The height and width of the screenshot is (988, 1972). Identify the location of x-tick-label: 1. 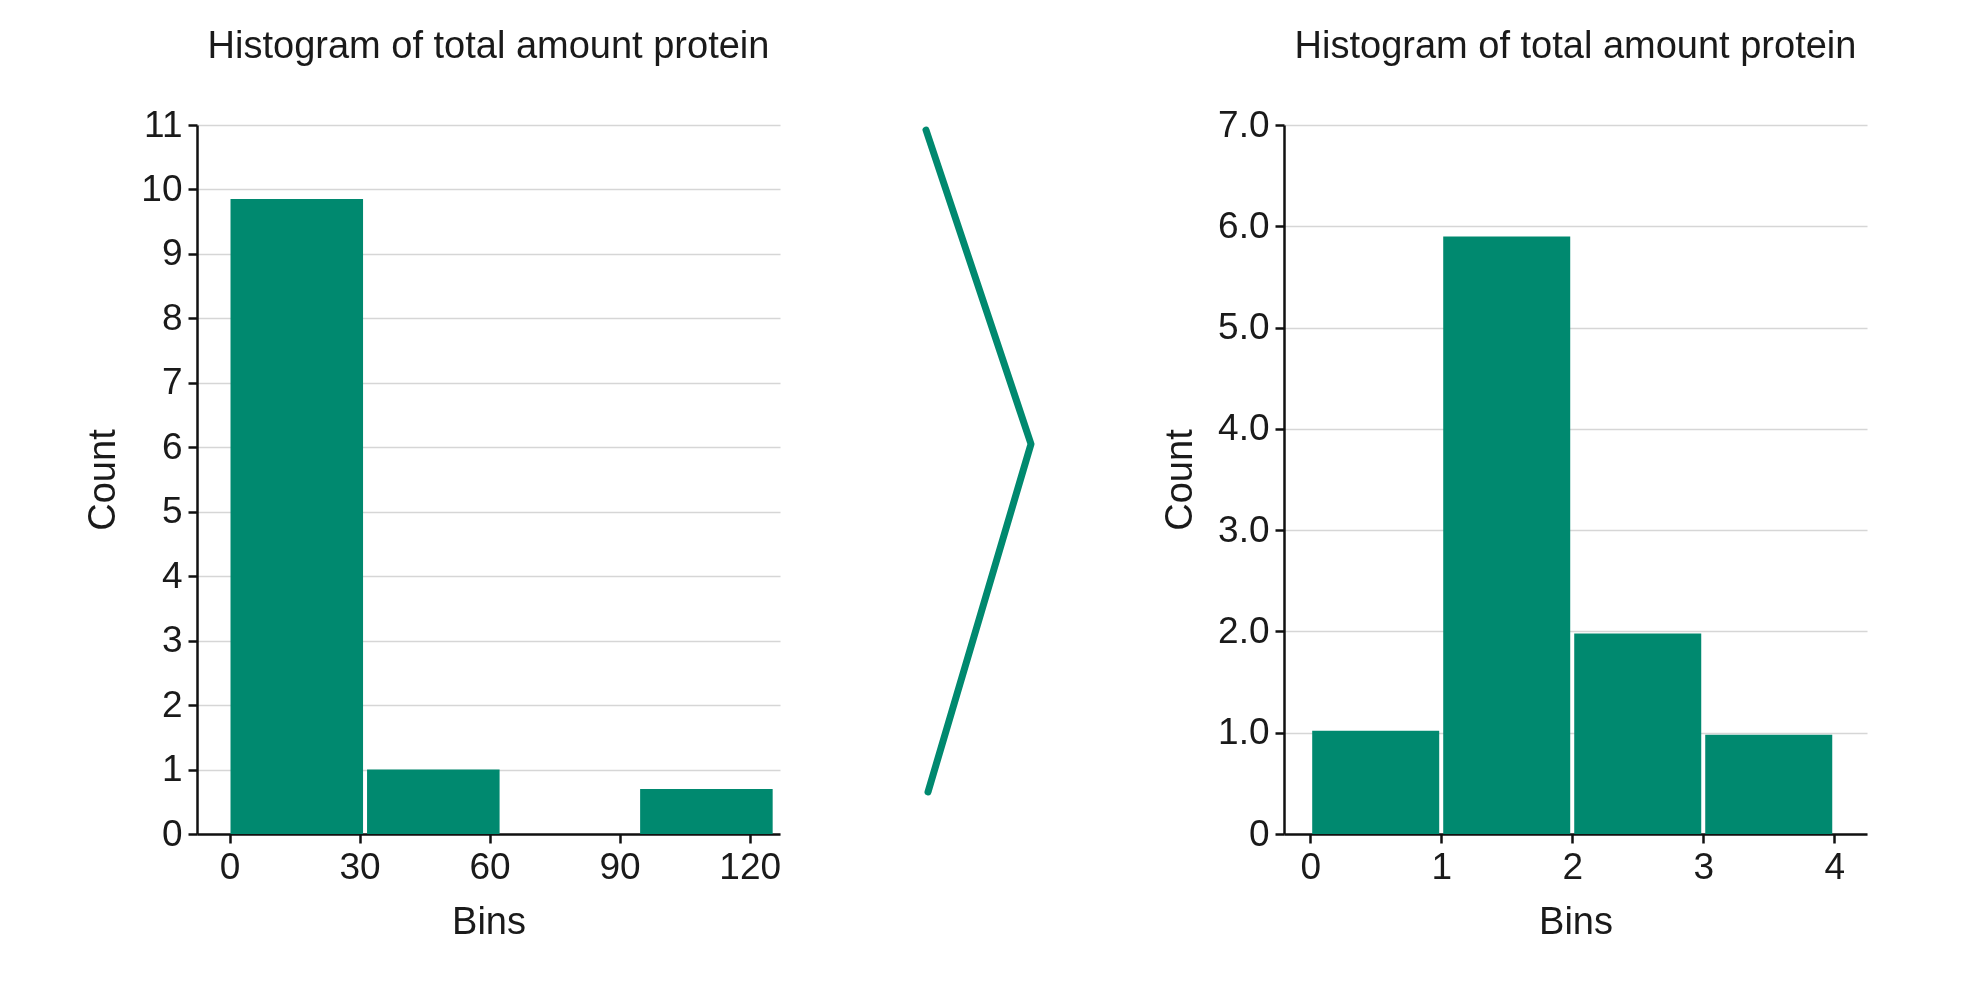
(1441, 866).